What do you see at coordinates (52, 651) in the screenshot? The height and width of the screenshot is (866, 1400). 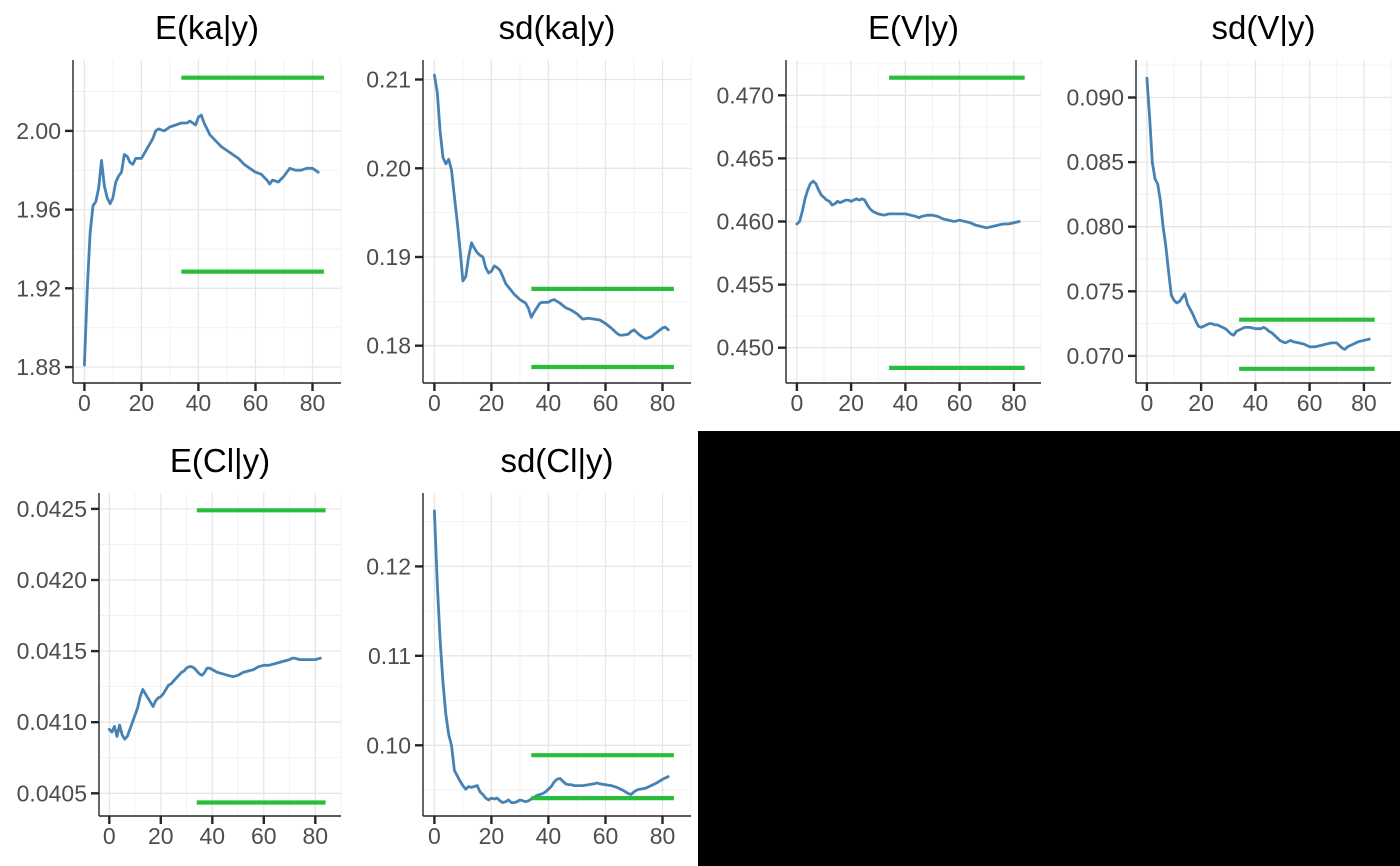 I see `y-tick-label: 0.0415` at bounding box center [52, 651].